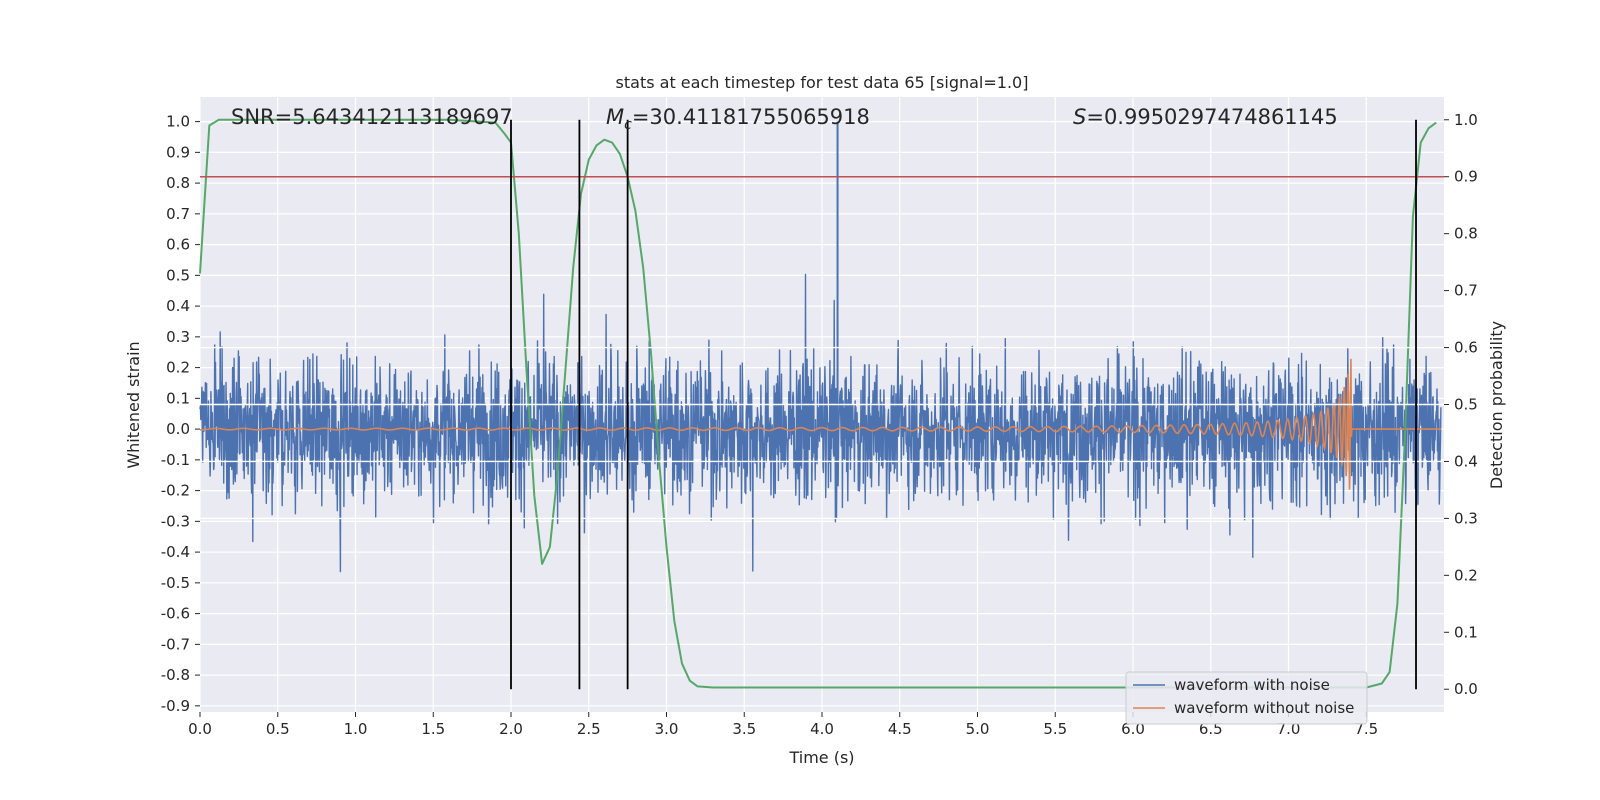  I want to click on annotation-chirp-mass: Mc=30.41181755065918, so click(738, 119).